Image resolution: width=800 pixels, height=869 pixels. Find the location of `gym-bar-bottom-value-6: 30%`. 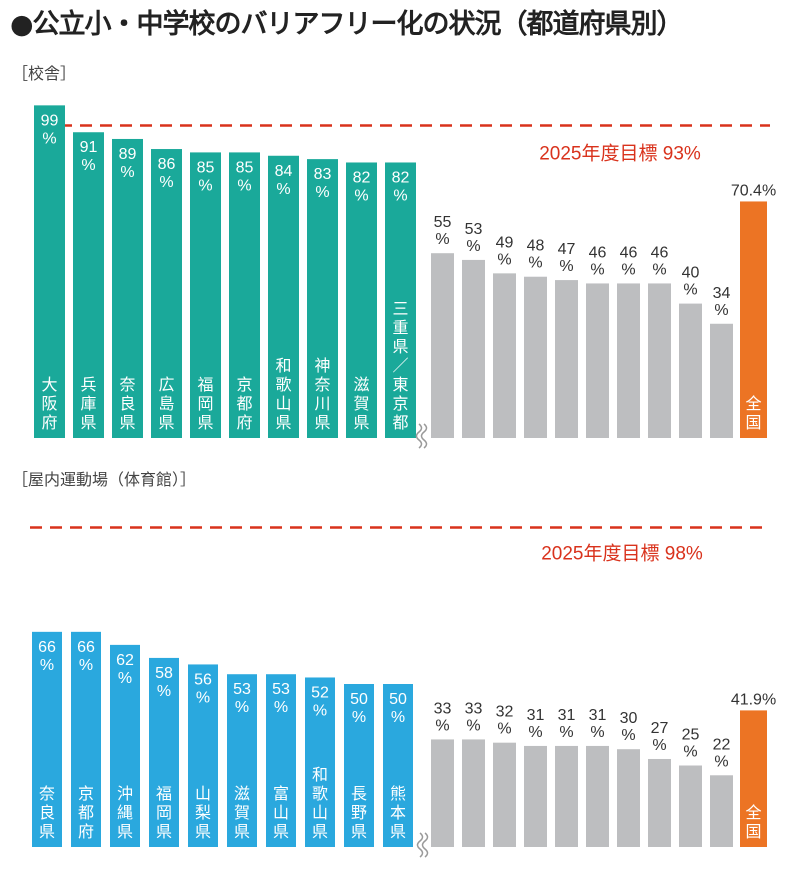

gym-bar-bottom-value-6: 30% is located at coordinates (629, 727).